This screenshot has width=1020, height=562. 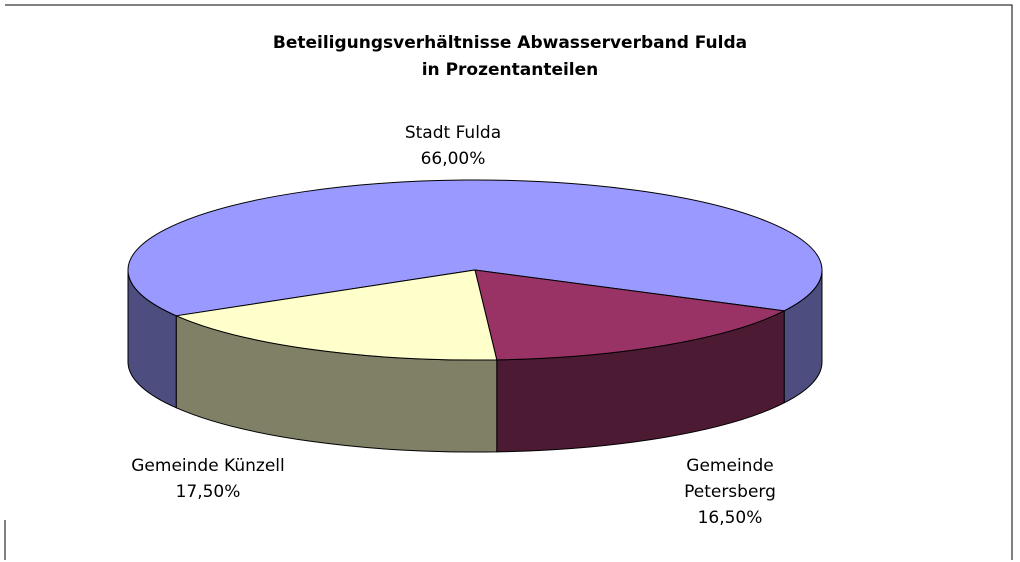 I want to click on category-label: Stadt Fulda, so click(x=453, y=133).